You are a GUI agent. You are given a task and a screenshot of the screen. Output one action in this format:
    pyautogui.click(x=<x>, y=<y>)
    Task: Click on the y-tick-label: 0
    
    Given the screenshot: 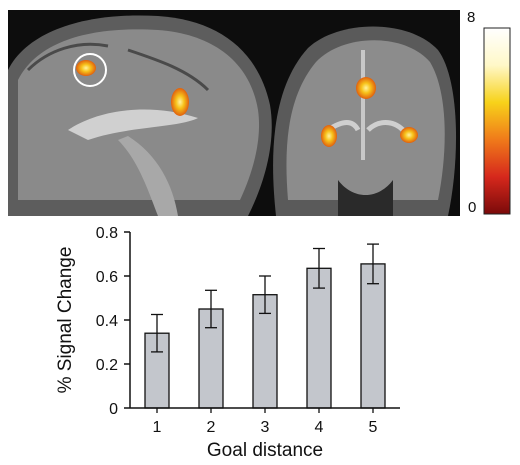 What is the action you would take?
    pyautogui.click(x=113, y=409)
    